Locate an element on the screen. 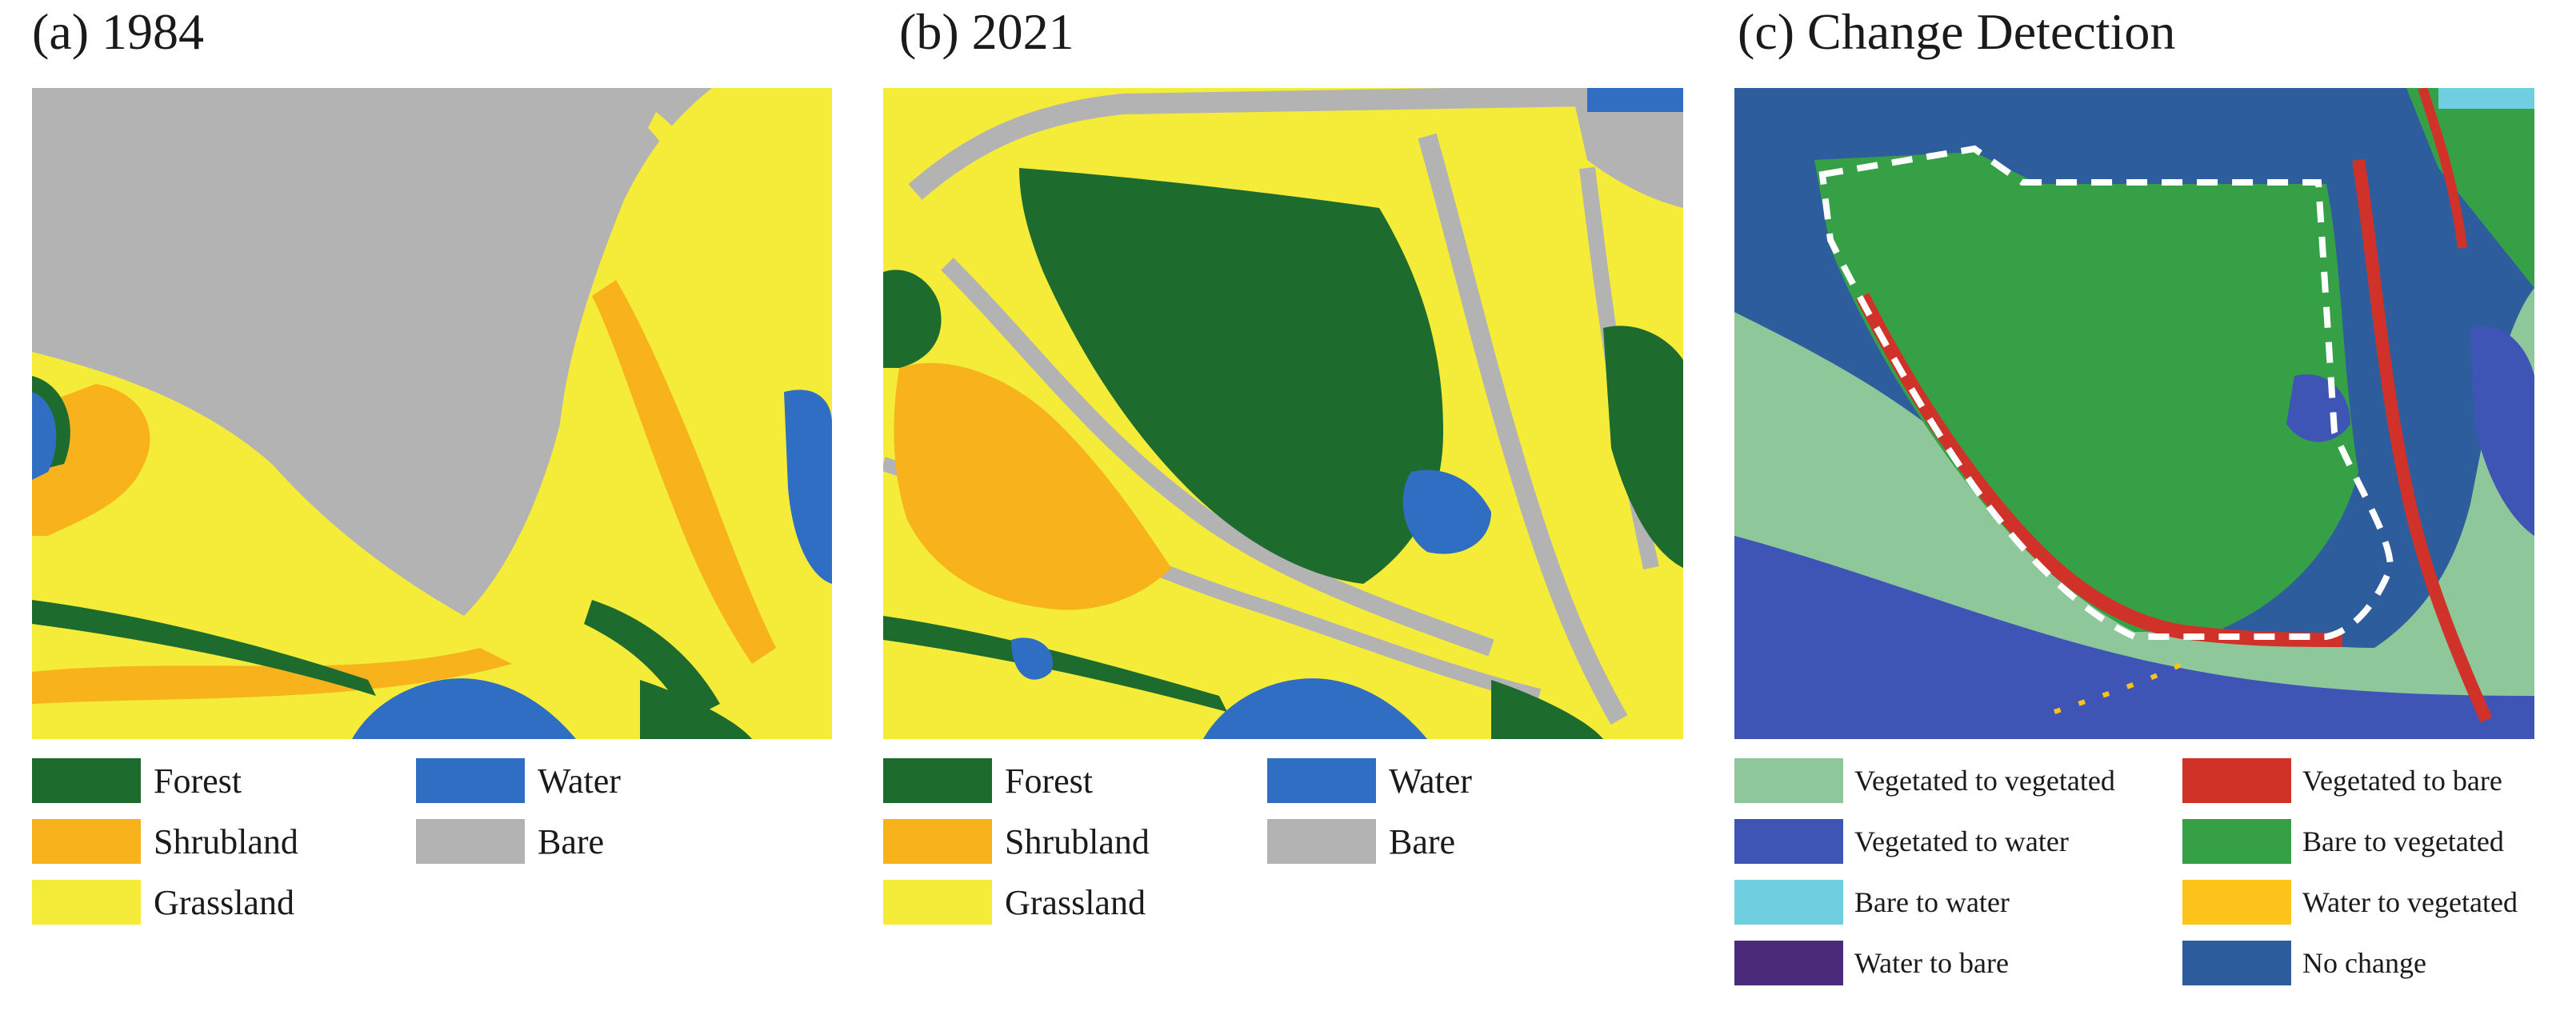  bare-to-veg-core is located at coordinates (2086, 392).